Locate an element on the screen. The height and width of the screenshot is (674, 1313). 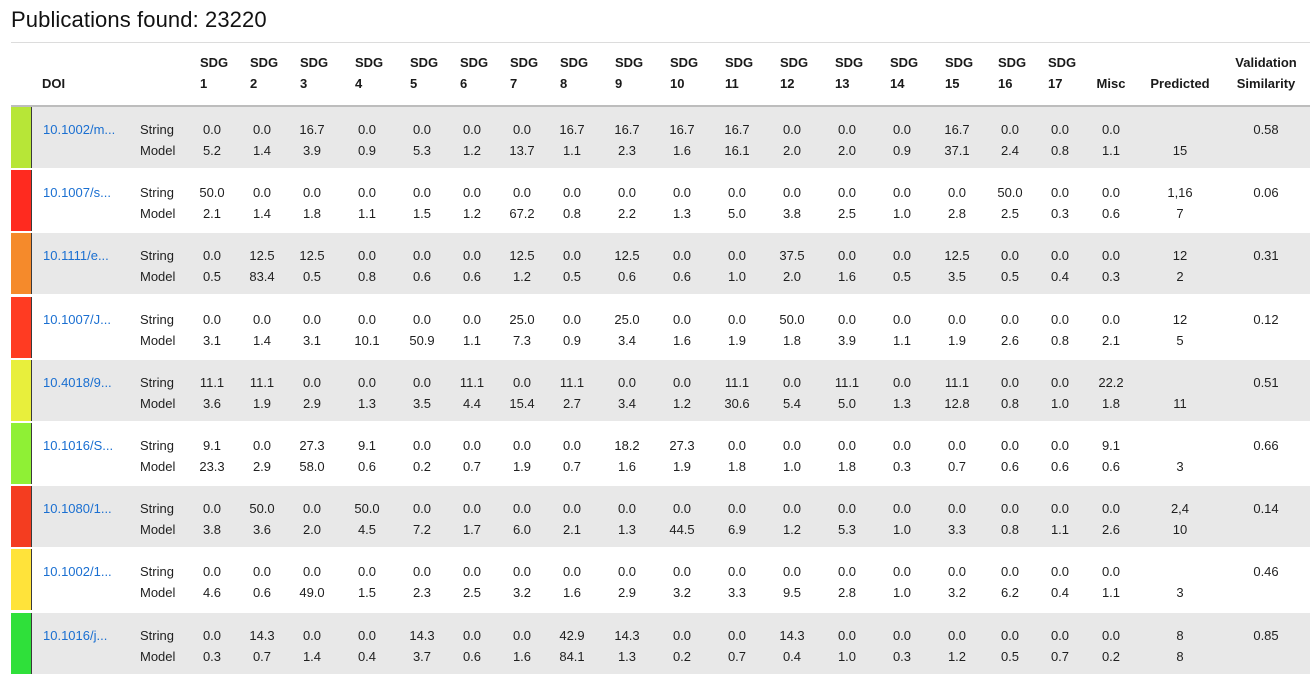
header-sdg-11: SDG 11 is located at coordinates (739, 73).